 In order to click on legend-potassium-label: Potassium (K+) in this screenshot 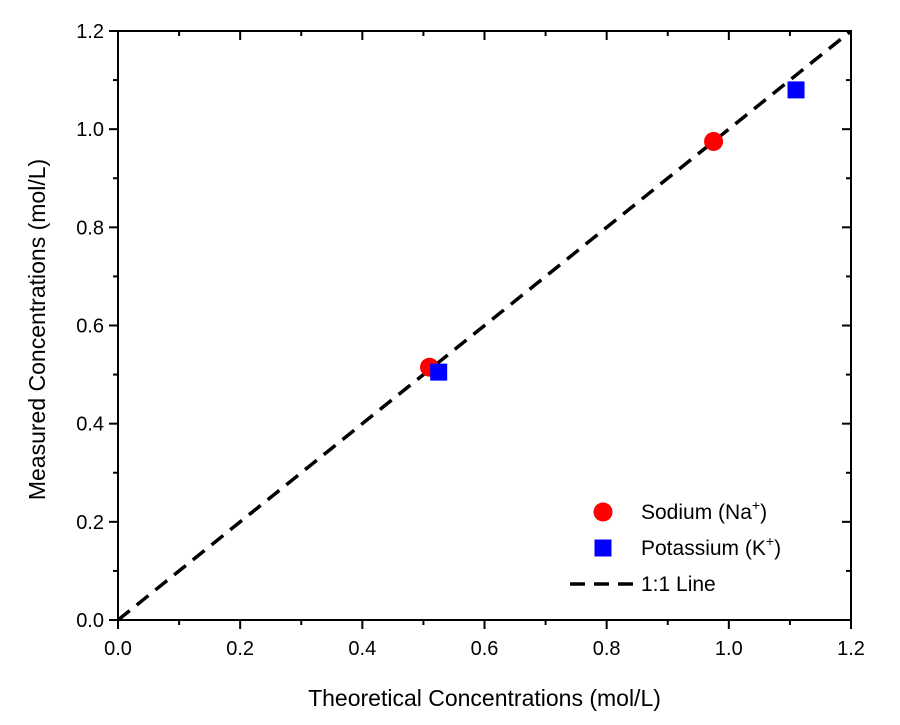, I will do `click(711, 546)`.